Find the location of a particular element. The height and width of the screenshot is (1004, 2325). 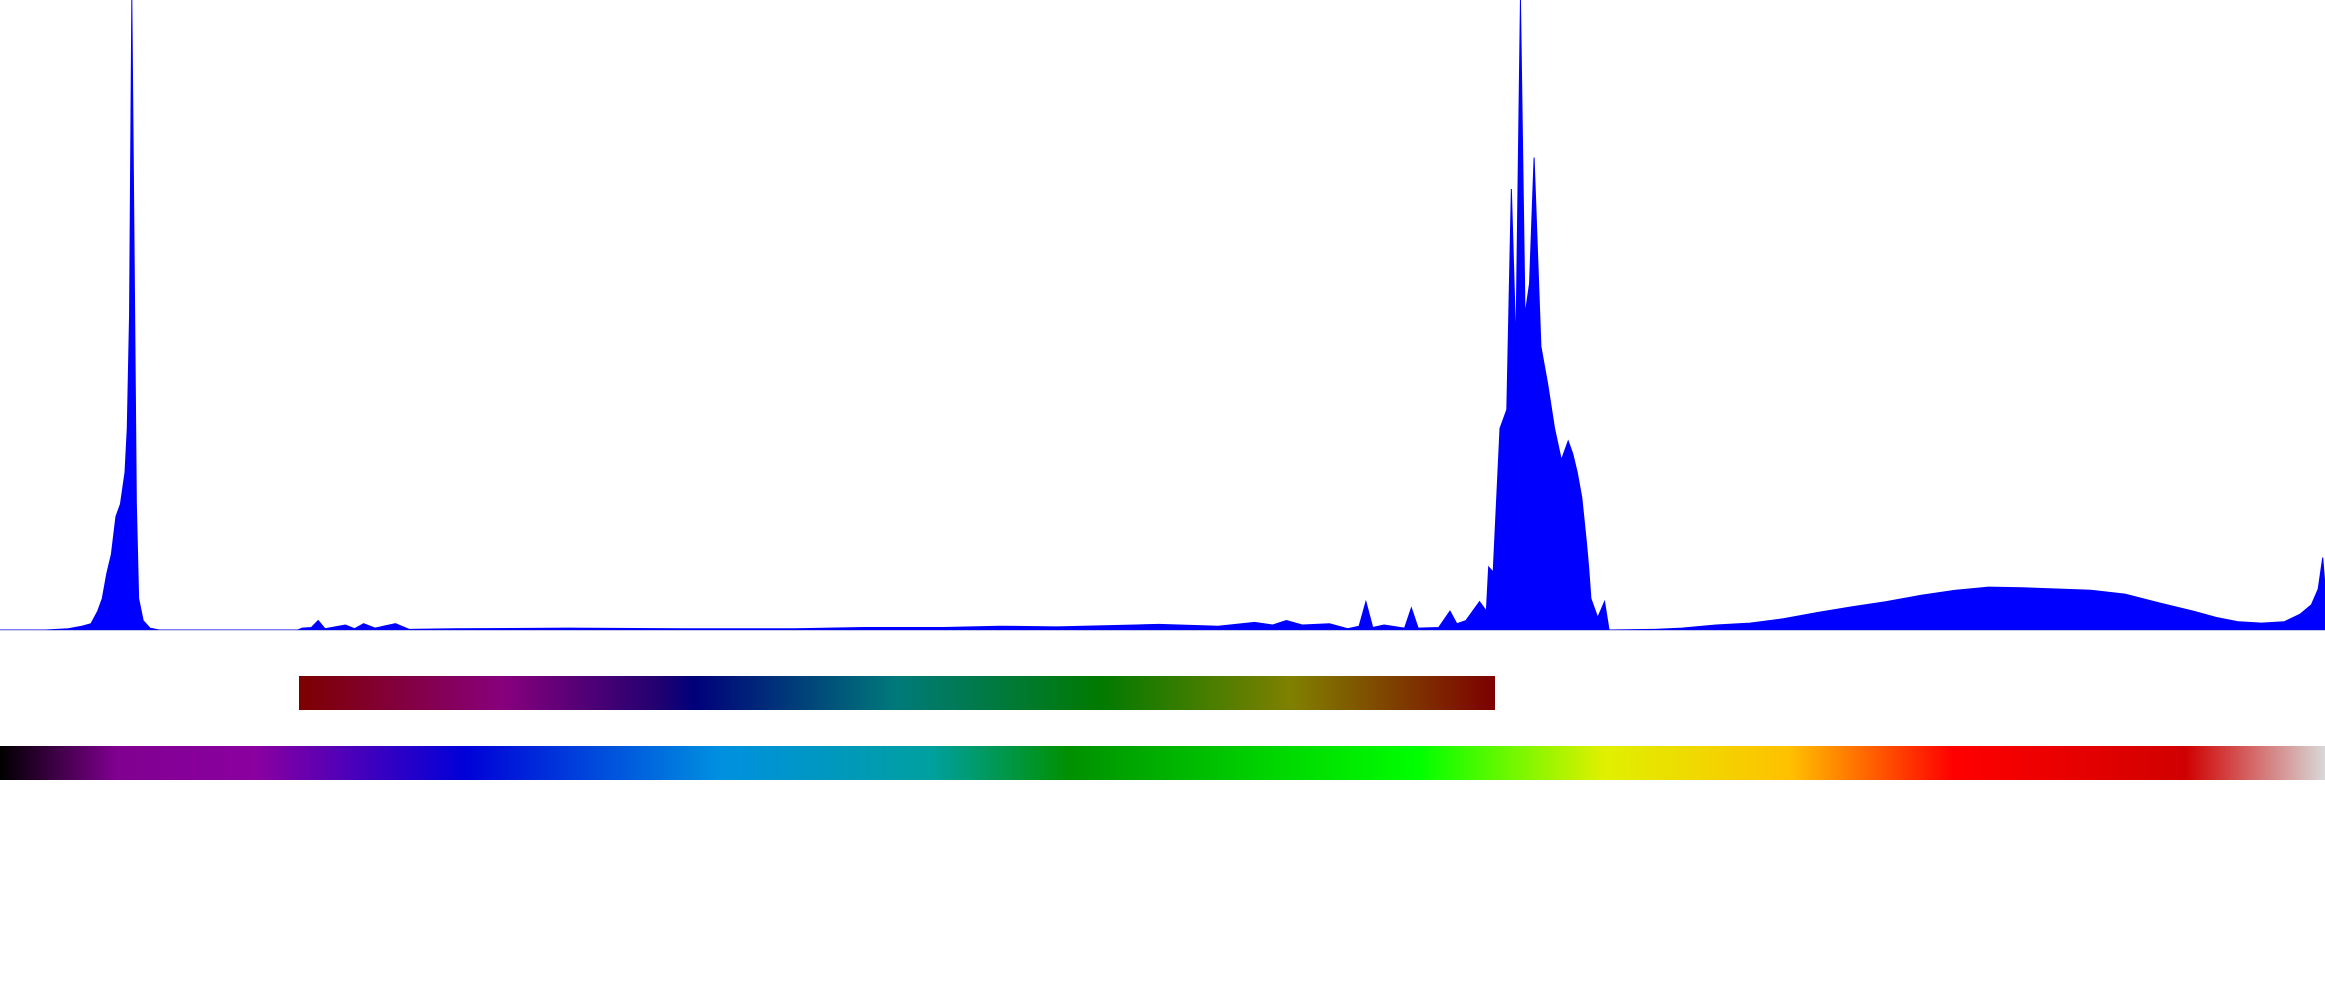

full-spectrum-colormap-bar is located at coordinates (1162, 763).